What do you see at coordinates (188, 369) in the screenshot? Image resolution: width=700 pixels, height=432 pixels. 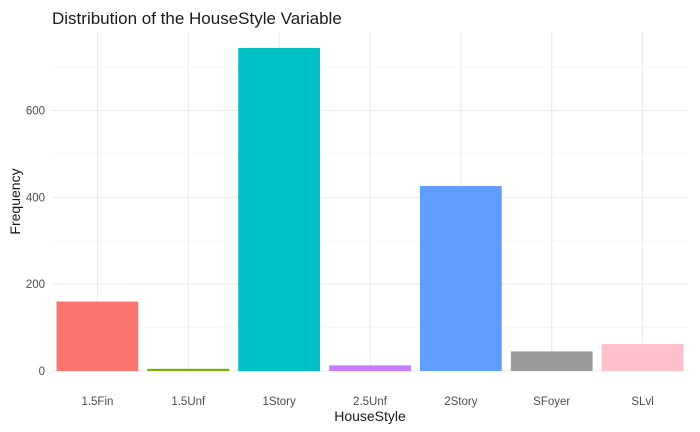 I see `bar-1.5Unf` at bounding box center [188, 369].